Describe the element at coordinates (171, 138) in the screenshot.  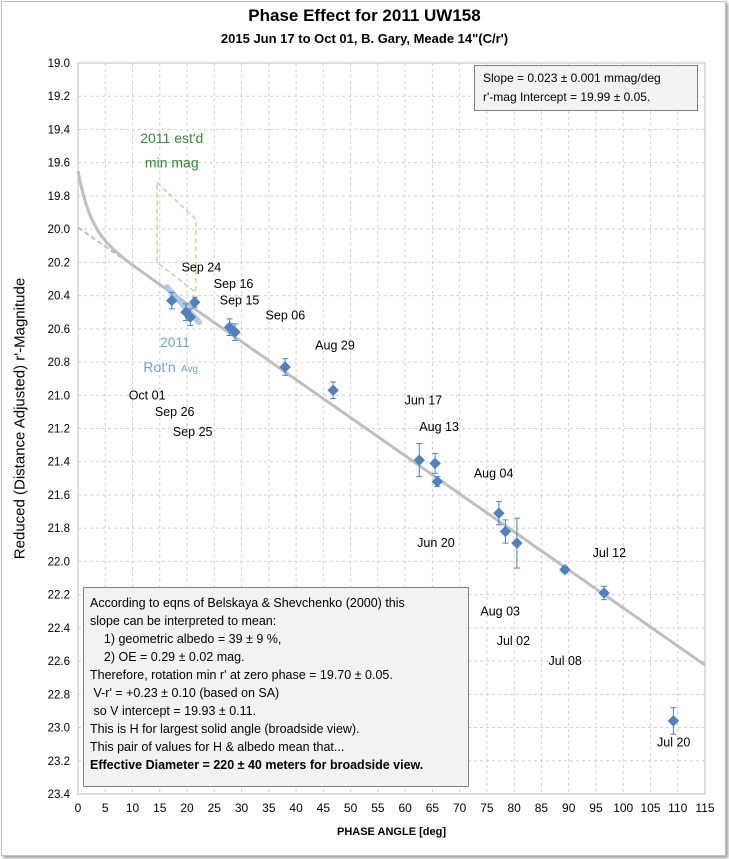
I see `est-min-mag-label: 2011 est'd` at that location.